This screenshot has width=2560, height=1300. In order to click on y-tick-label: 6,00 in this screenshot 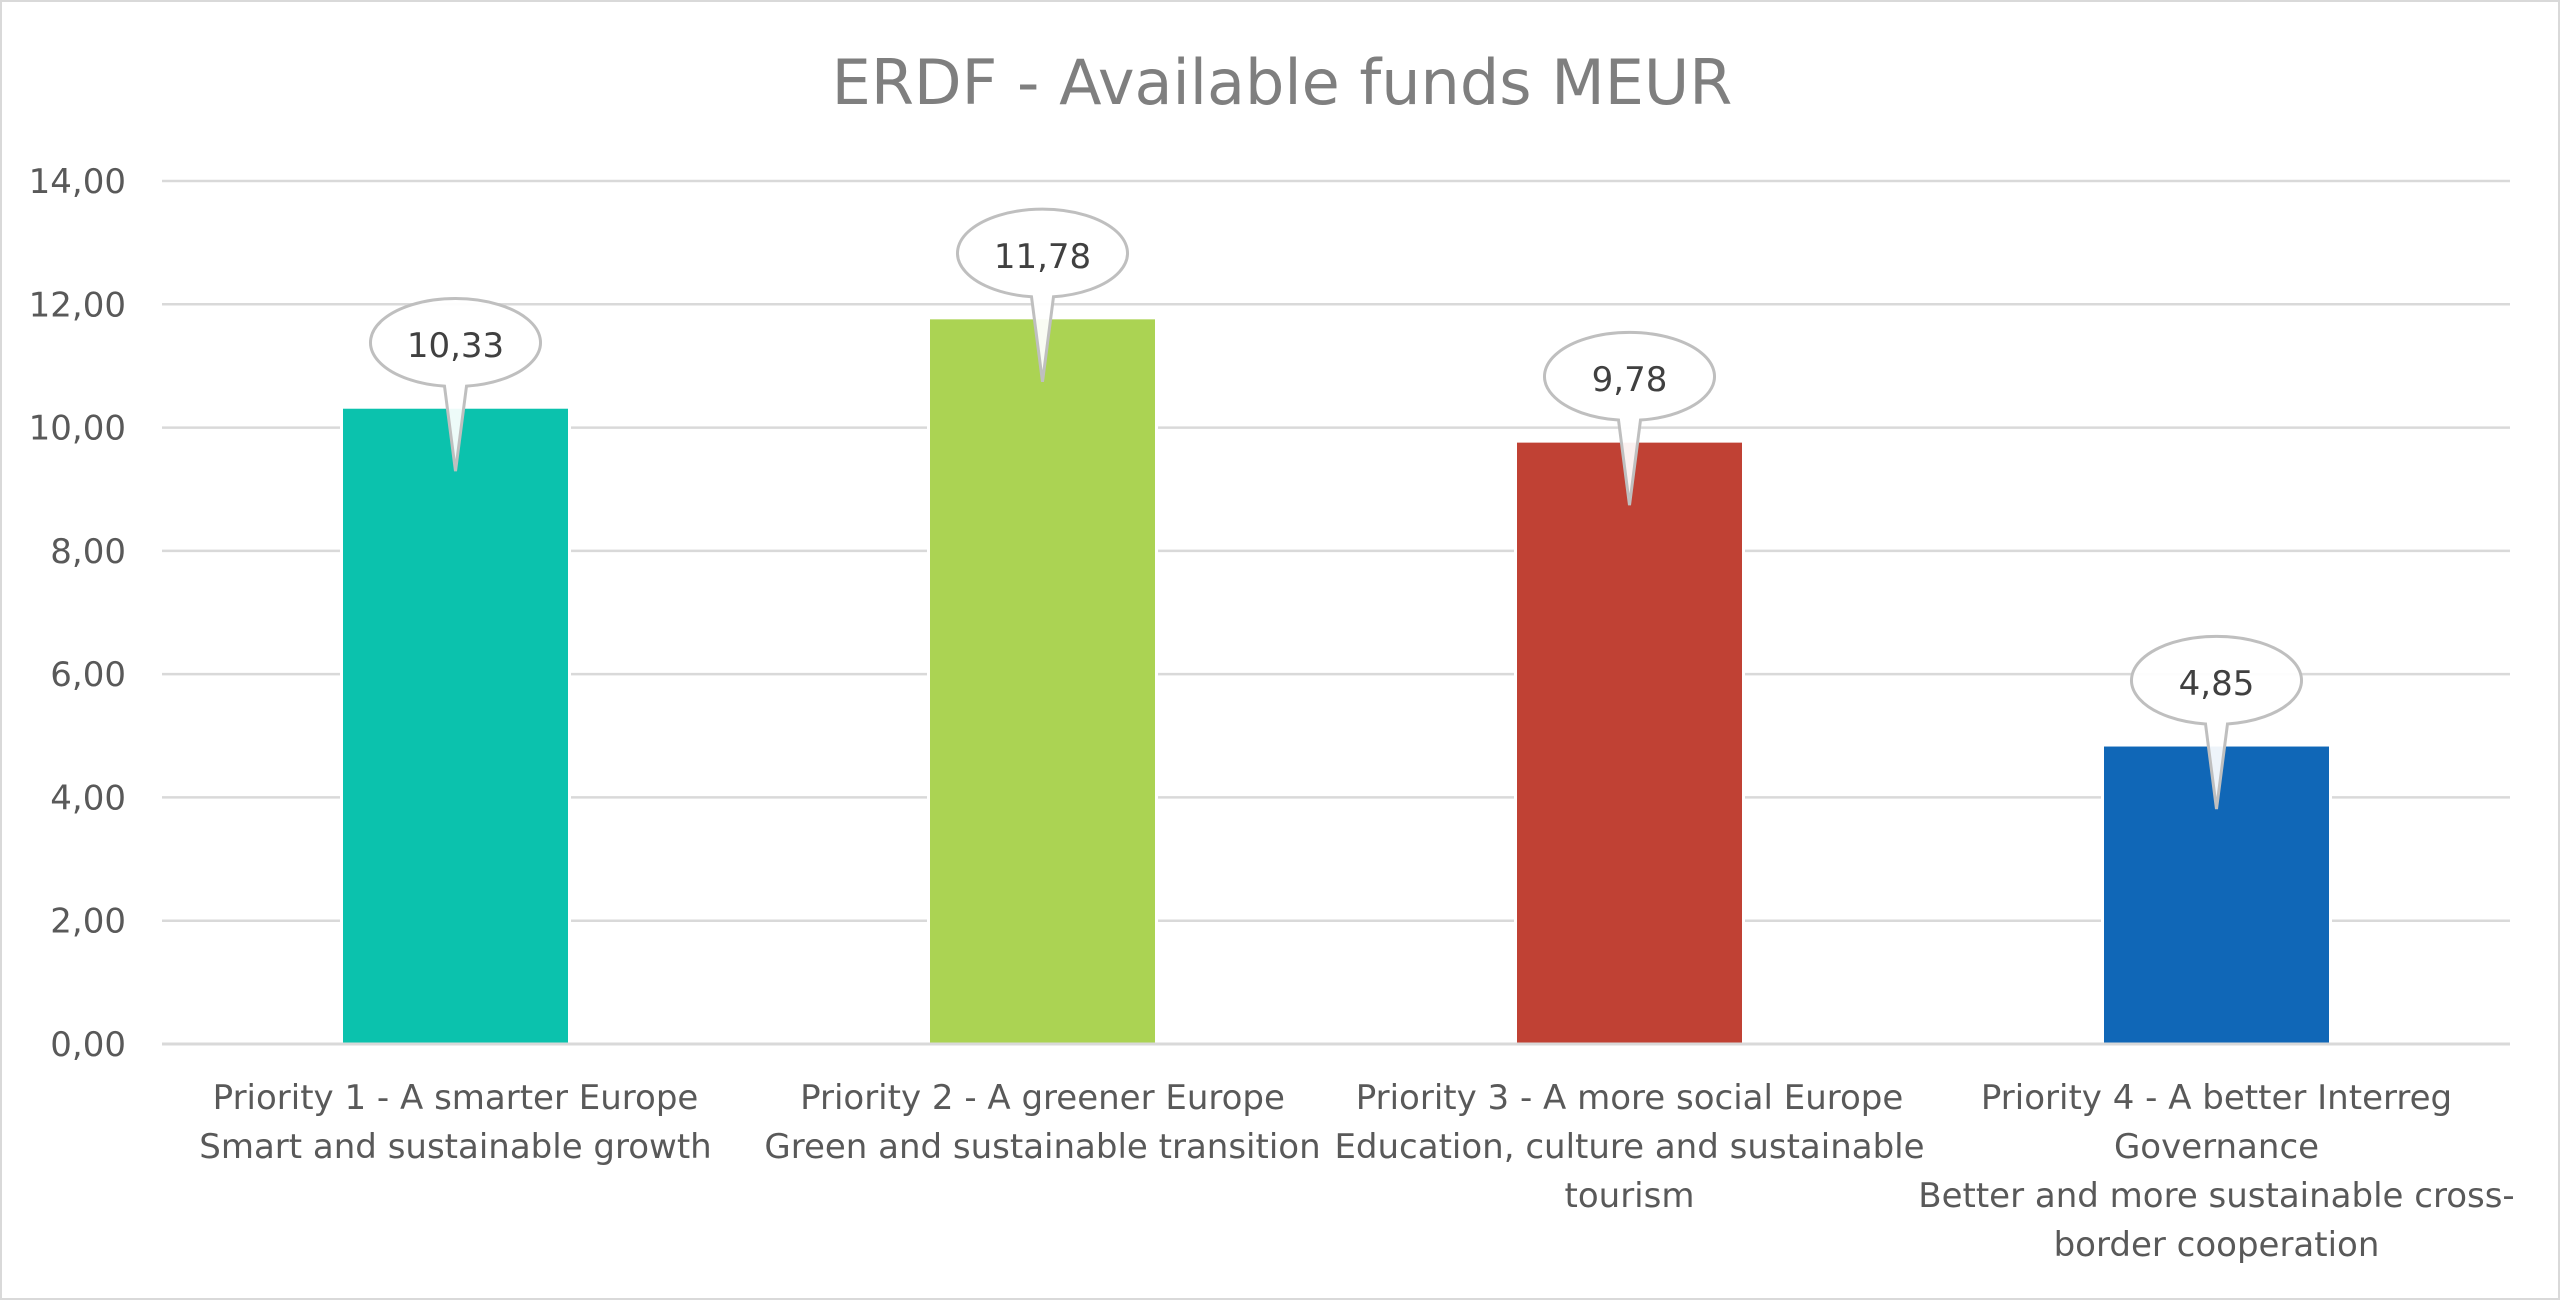, I will do `click(88, 675)`.